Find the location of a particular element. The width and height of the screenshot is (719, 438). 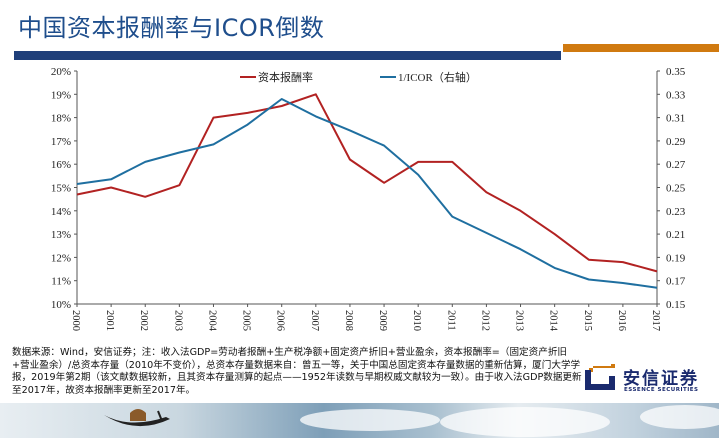

x-axis-tick: 2014 is located at coordinates (553, 321).